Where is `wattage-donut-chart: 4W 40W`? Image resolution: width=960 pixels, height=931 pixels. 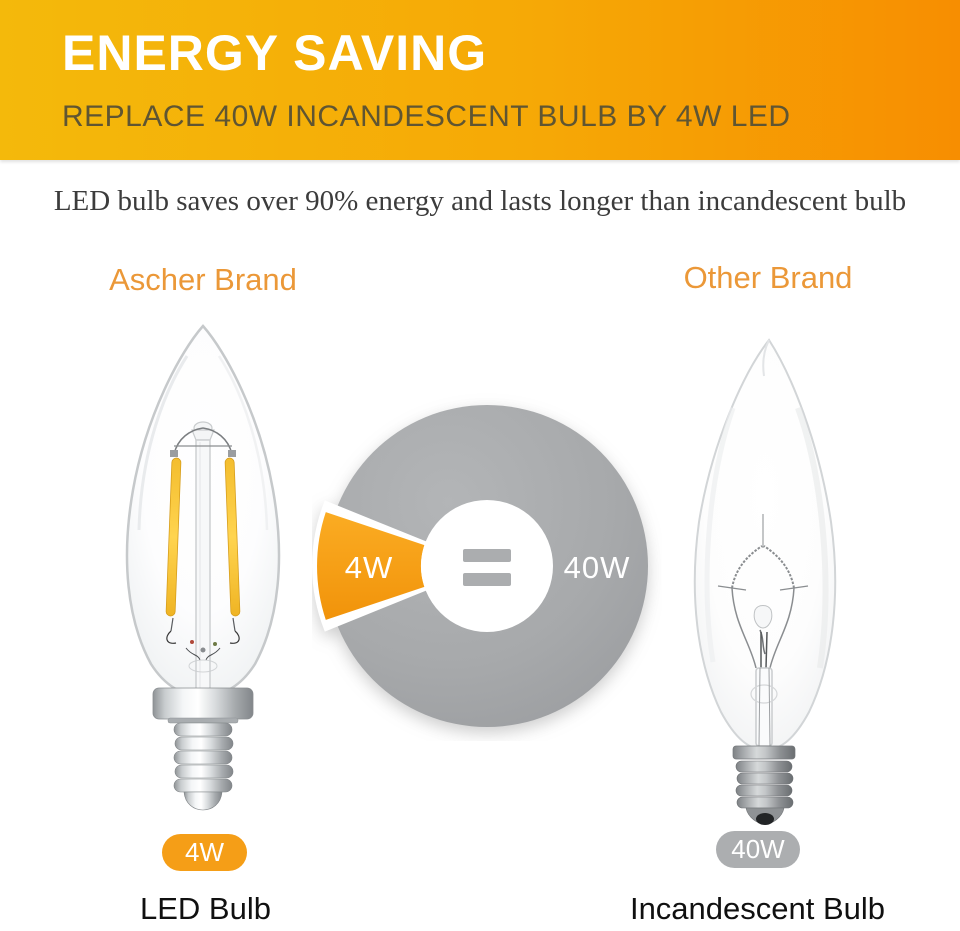
wattage-donut-chart: 4W 40W is located at coordinates (480, 566).